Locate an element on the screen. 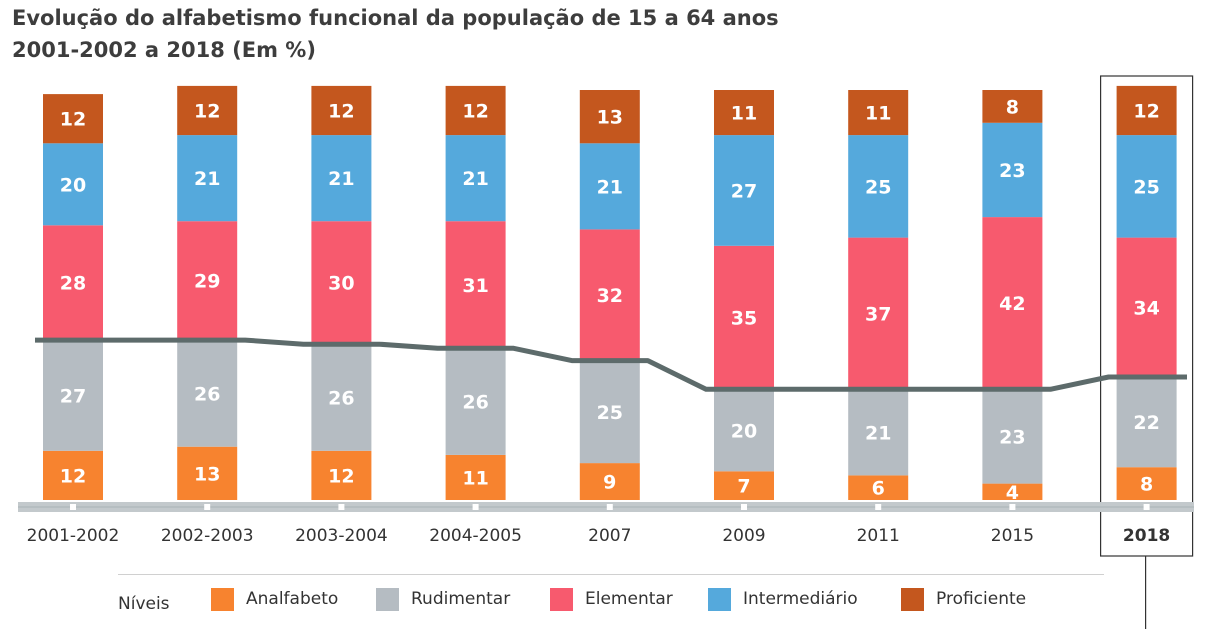 Image resolution: width=1212 pixels, height=629 pixels. data-label-proficiente-2001-2002: 12 is located at coordinates (73, 120).